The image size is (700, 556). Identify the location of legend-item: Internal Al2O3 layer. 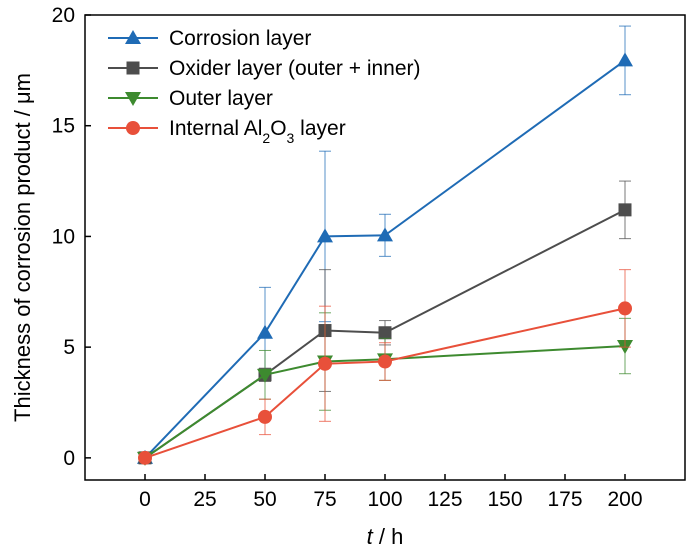
(227, 131).